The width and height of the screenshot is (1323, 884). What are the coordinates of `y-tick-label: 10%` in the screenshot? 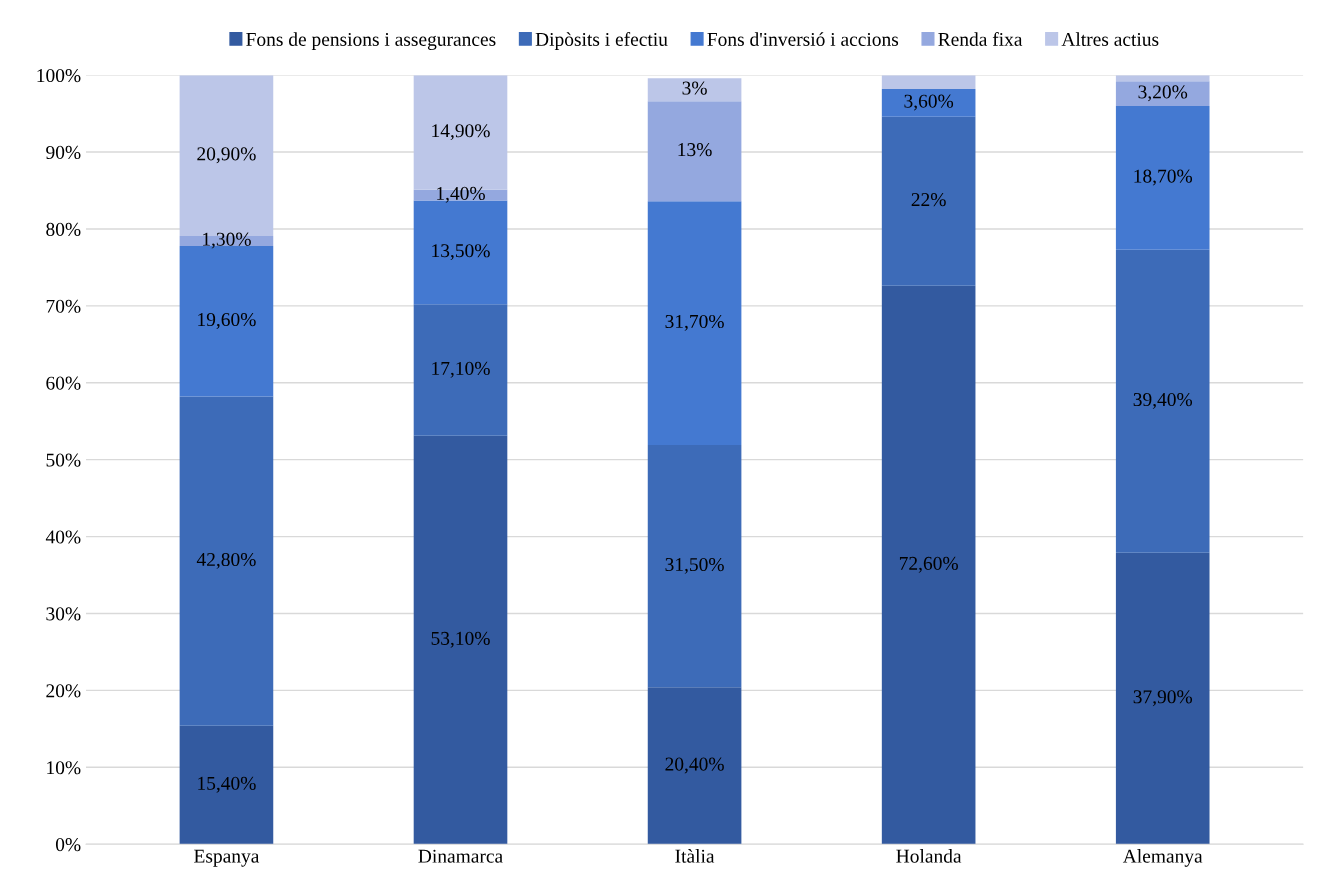 It's located at (64, 768).